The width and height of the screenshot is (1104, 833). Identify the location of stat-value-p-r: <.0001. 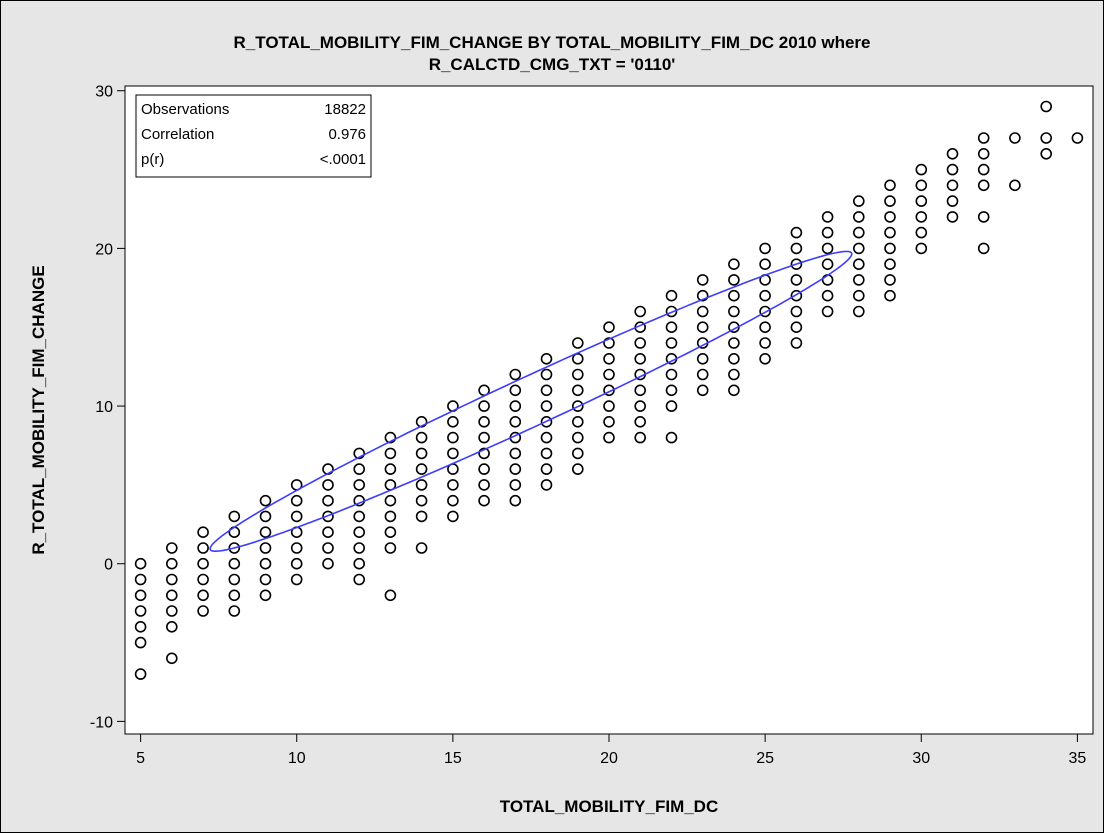
(343, 159).